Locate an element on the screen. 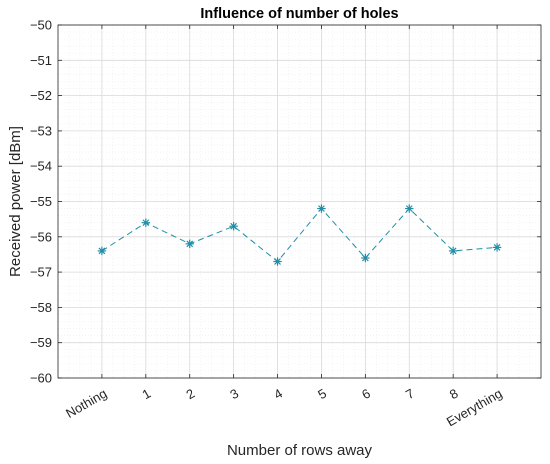 This screenshot has width=550, height=464. series-group is located at coordinates (299, 235).